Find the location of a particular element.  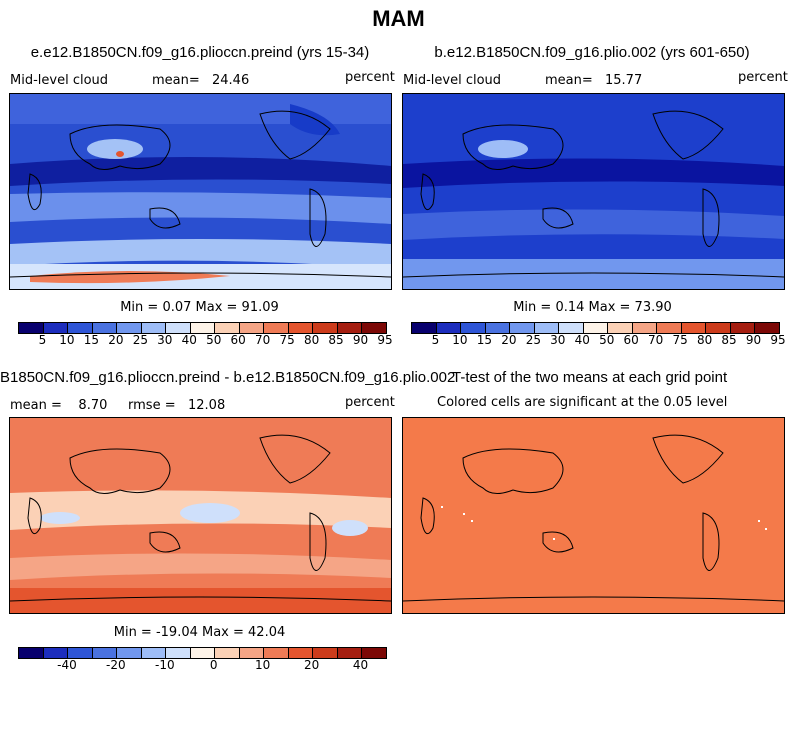

panel3-colorbar is located at coordinates (202, 653).